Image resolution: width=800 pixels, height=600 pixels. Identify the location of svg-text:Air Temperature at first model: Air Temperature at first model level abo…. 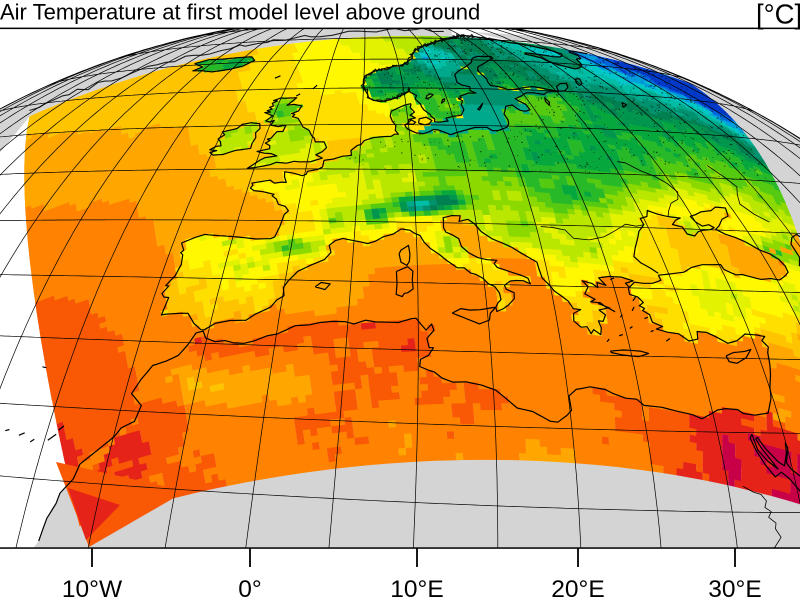
(240, 12).